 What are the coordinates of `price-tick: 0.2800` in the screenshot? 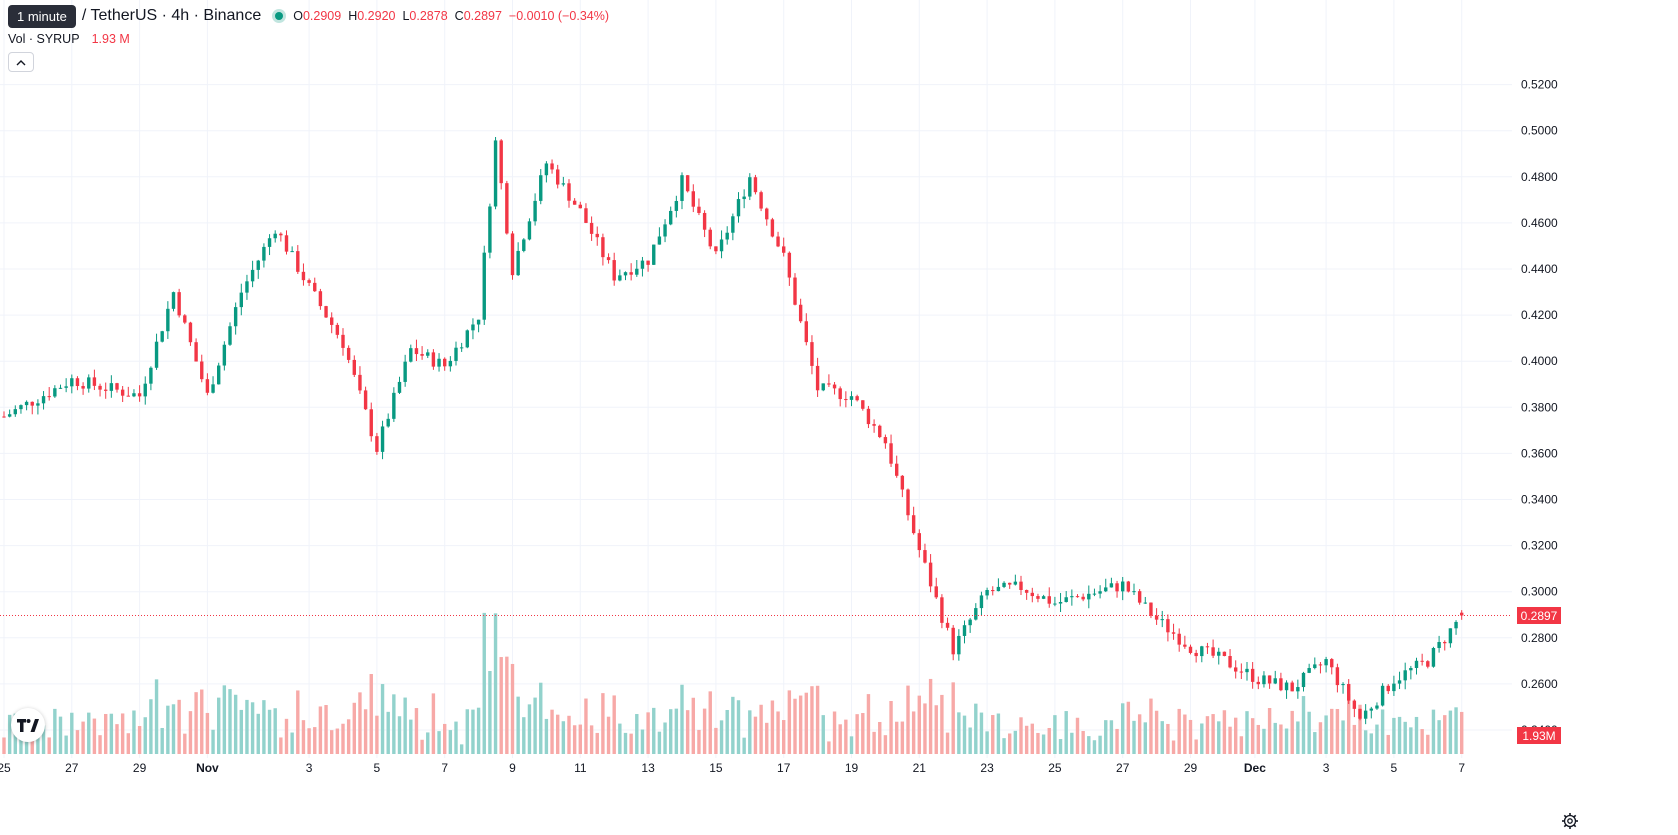 It's located at (1539, 638).